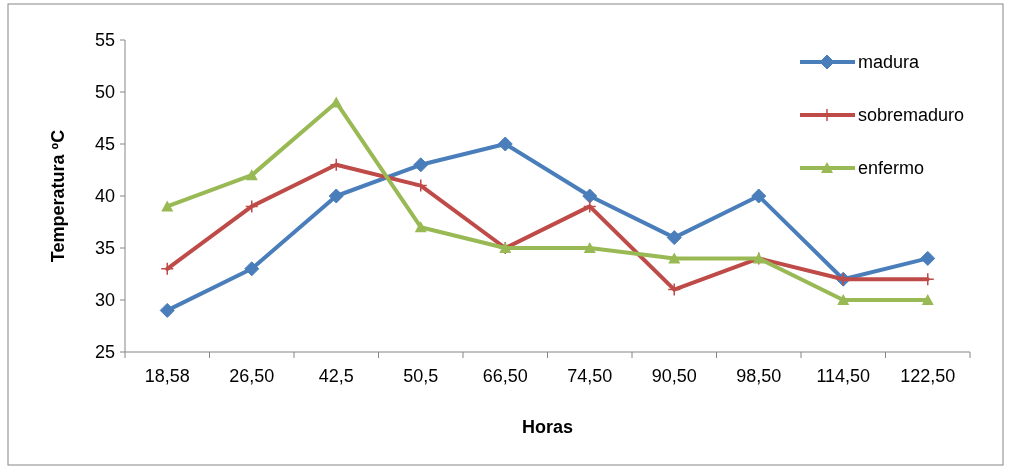 This screenshot has height=469, width=1009. Describe the element at coordinates (759, 376) in the screenshot. I see `x-tick-label: 98,50` at that location.